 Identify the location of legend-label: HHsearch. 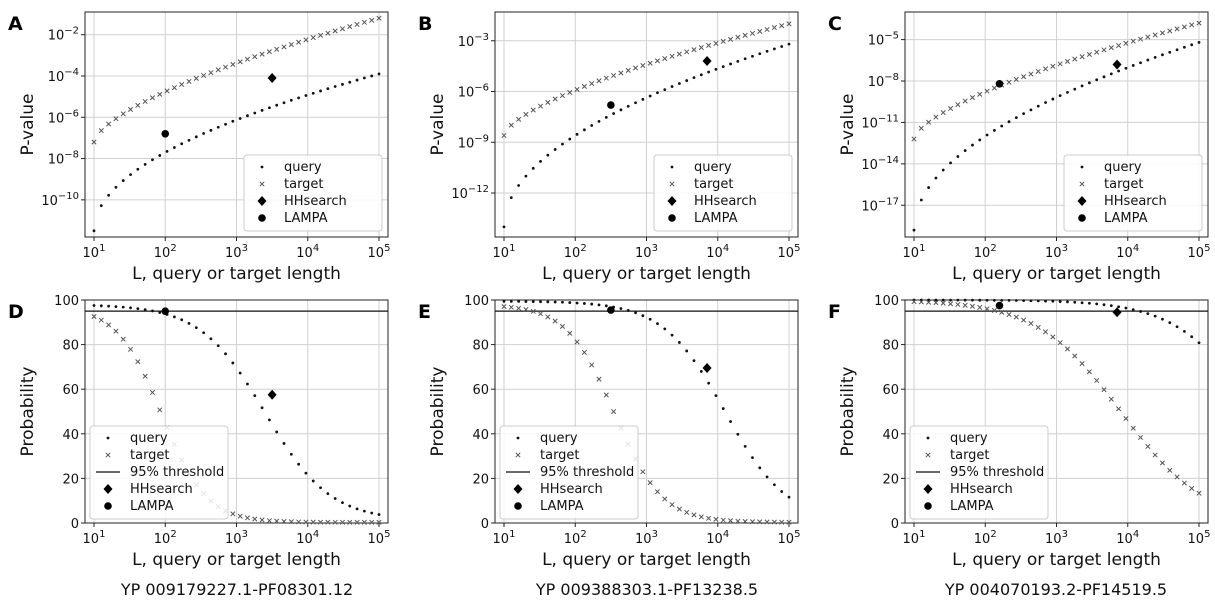
(571, 489).